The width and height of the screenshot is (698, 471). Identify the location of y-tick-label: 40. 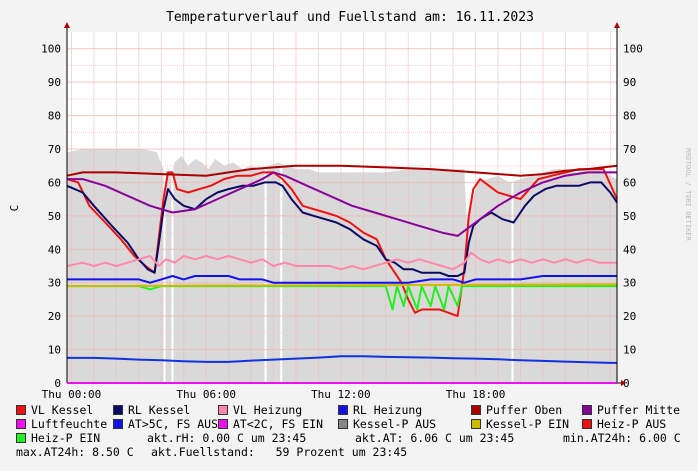
(54, 249).